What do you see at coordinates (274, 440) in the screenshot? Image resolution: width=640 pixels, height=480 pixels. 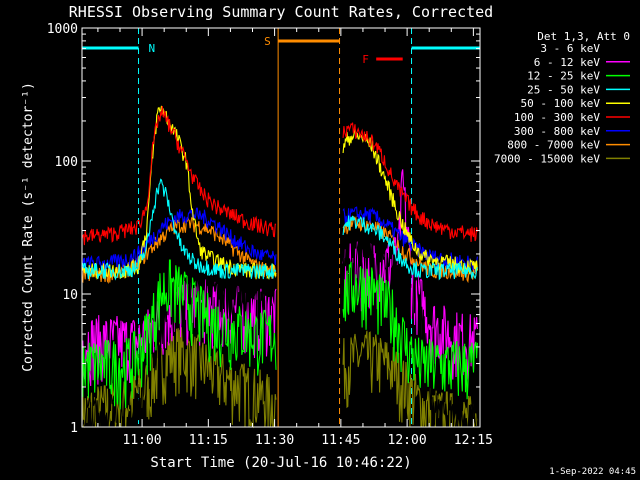 I see `x-tick-label: 11:30` at bounding box center [274, 440].